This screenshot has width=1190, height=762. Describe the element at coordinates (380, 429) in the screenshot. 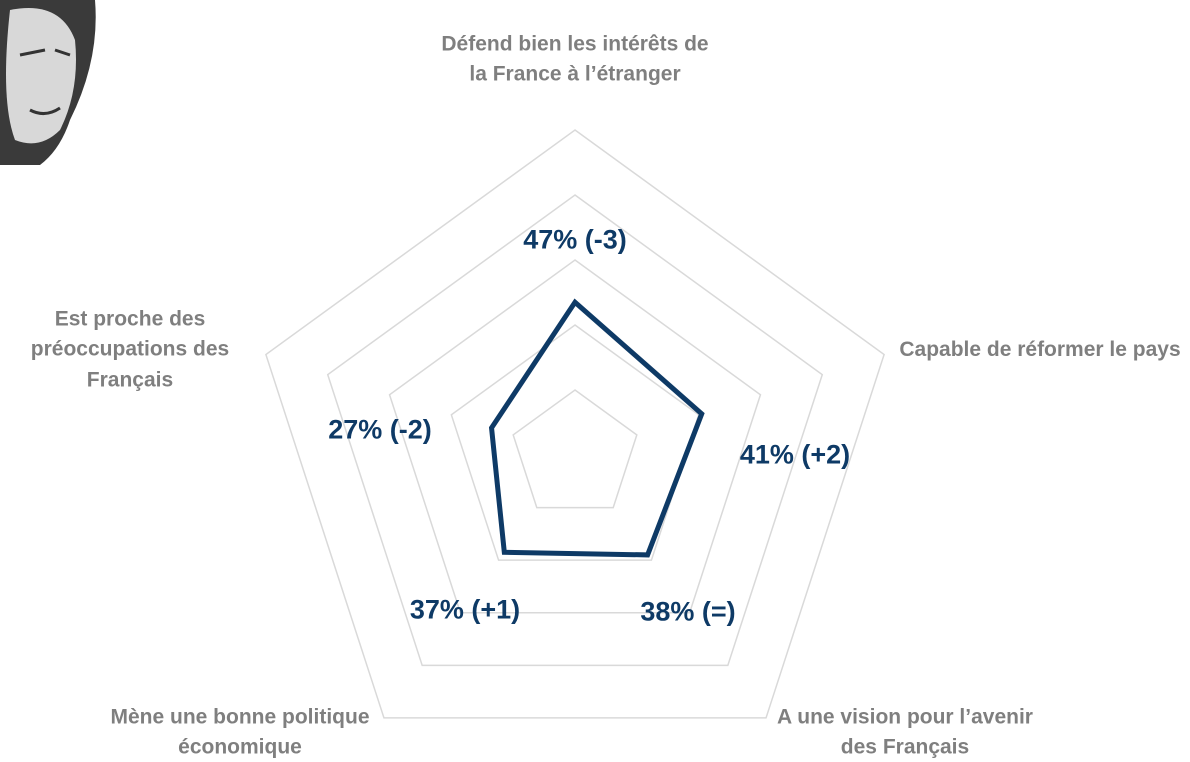

I see `data-label: 27% (-2)` at that location.